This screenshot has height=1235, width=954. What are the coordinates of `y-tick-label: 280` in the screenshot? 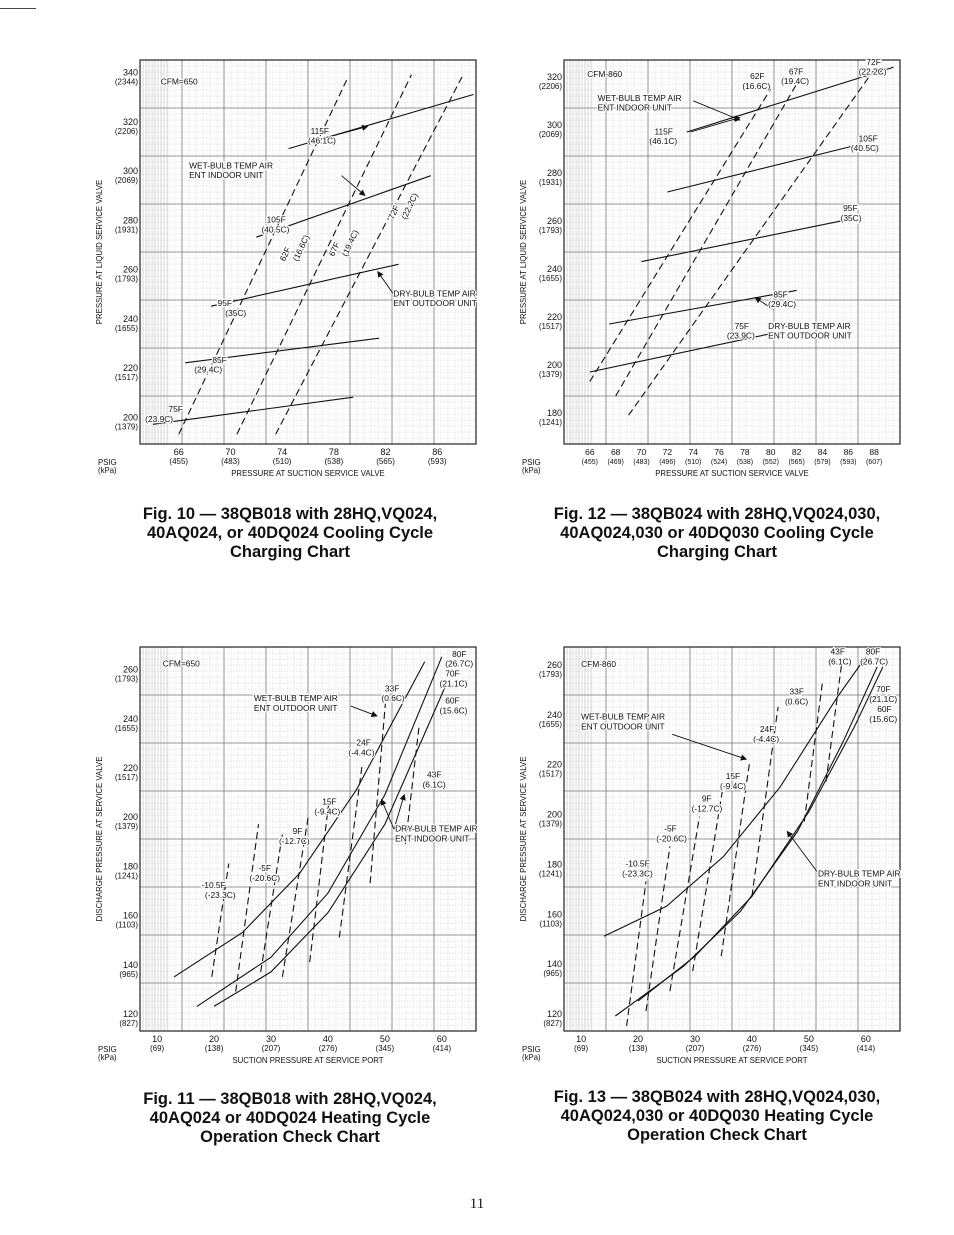 It's located at (130, 220).